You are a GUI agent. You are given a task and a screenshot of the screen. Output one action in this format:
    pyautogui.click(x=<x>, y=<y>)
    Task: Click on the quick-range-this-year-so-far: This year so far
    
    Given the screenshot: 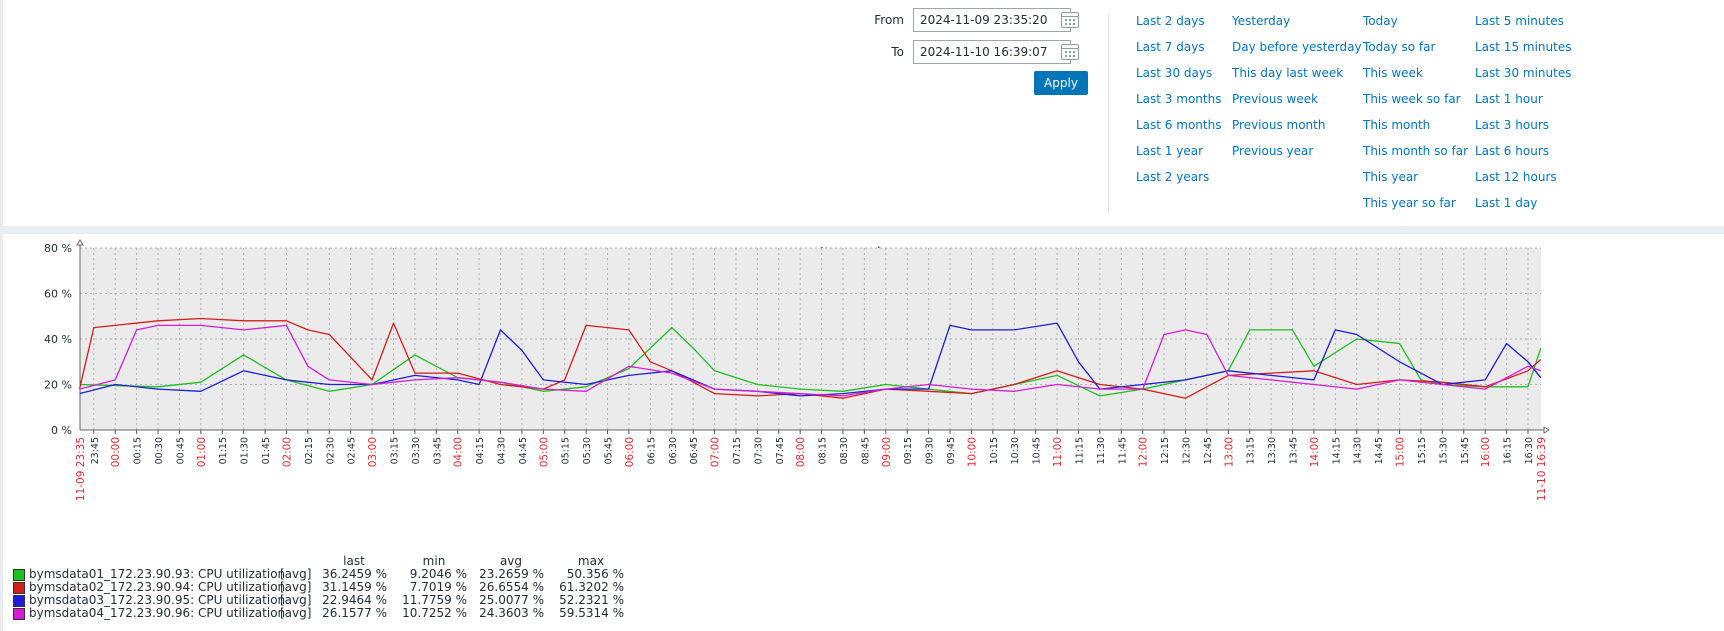 What is the action you would take?
    pyautogui.click(x=1409, y=203)
    